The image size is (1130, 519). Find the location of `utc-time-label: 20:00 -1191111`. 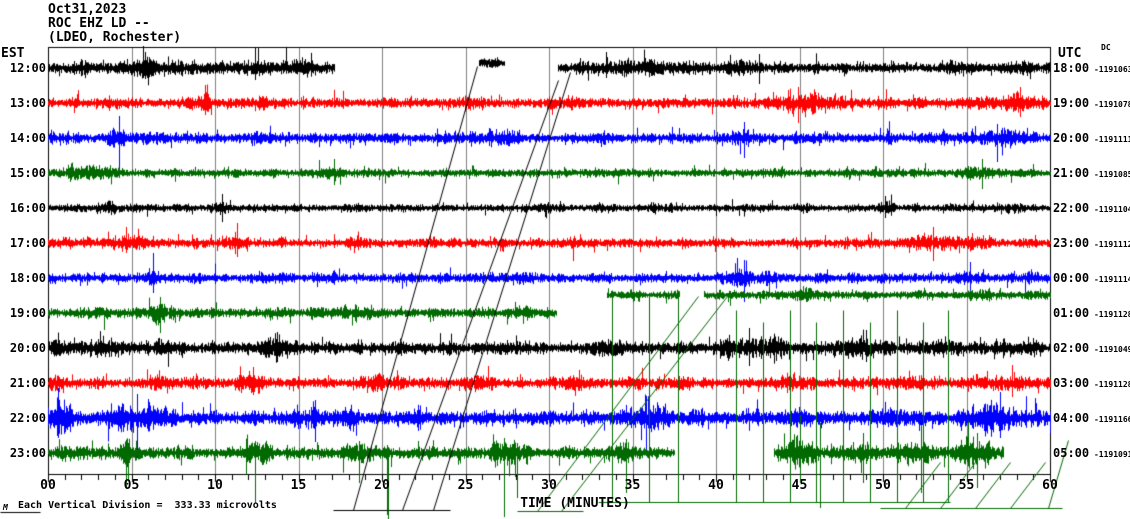

utc-time-label: 20:00 -1191111 is located at coordinates (1091, 139).